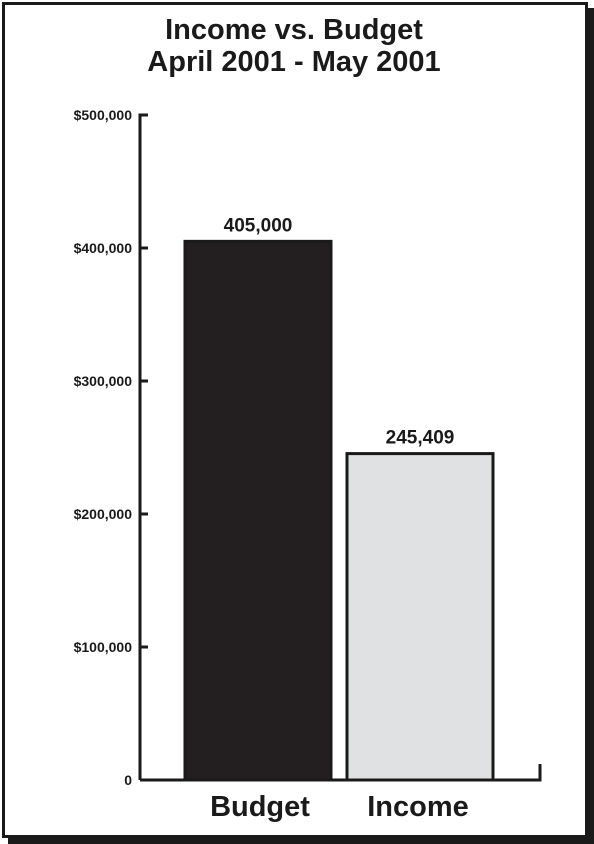  I want to click on chart-title-block: Income vs. Budget April 2001 - May 2001, so click(294, 46).